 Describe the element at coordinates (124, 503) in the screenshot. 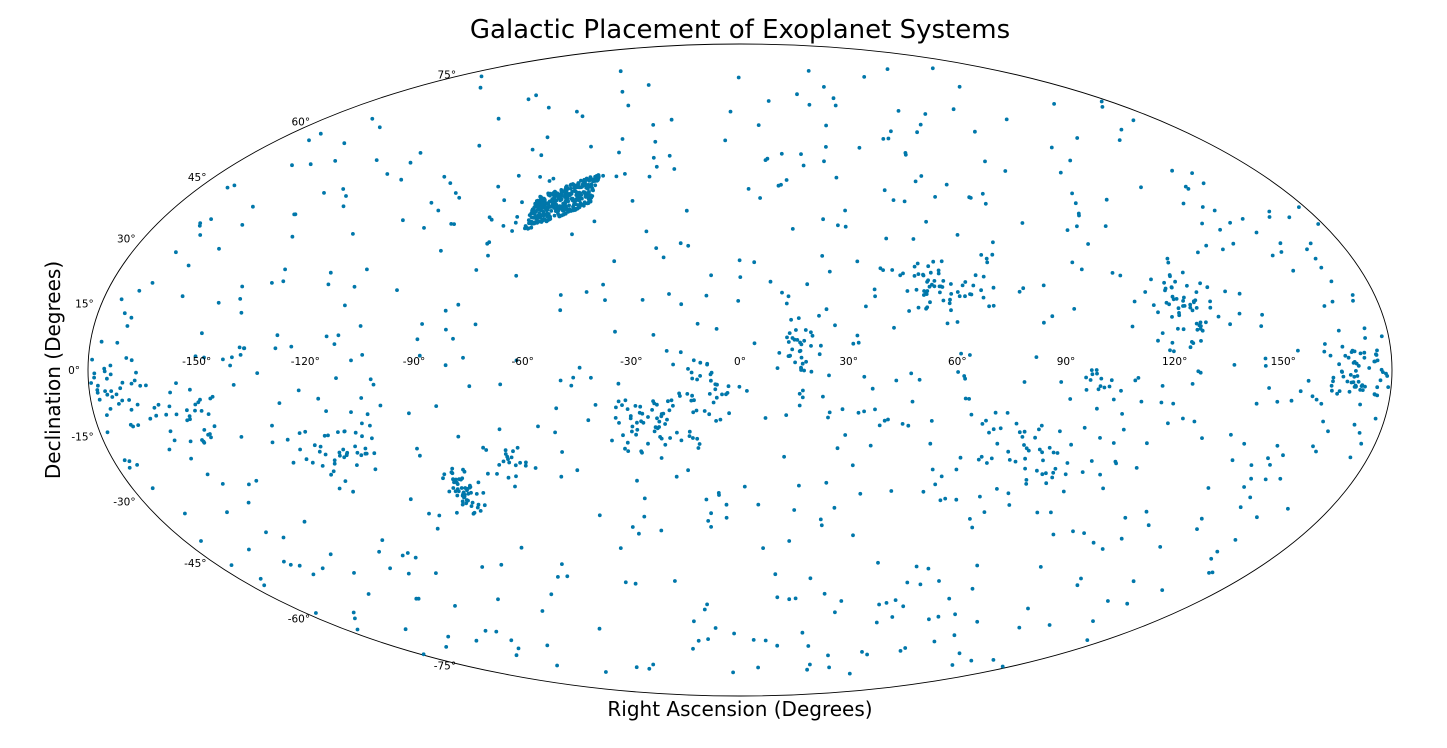

I see `y-tick-label: -30°` at that location.